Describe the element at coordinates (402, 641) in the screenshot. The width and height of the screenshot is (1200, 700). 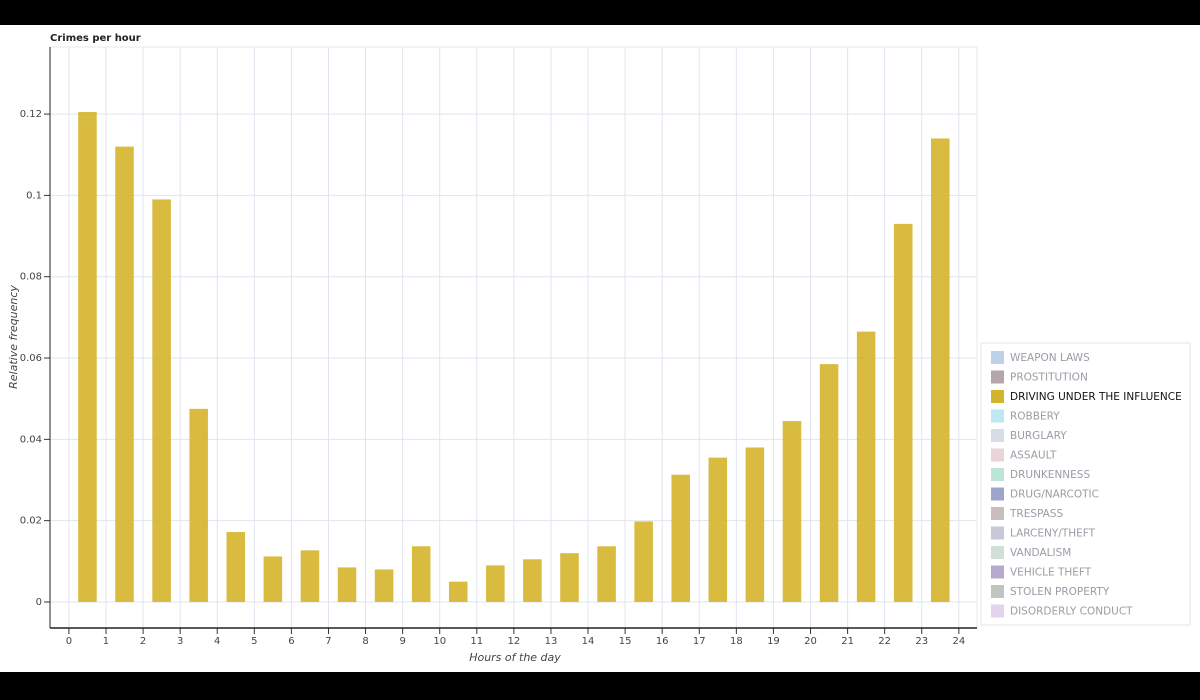
I see `x-tick-label: 9` at that location.